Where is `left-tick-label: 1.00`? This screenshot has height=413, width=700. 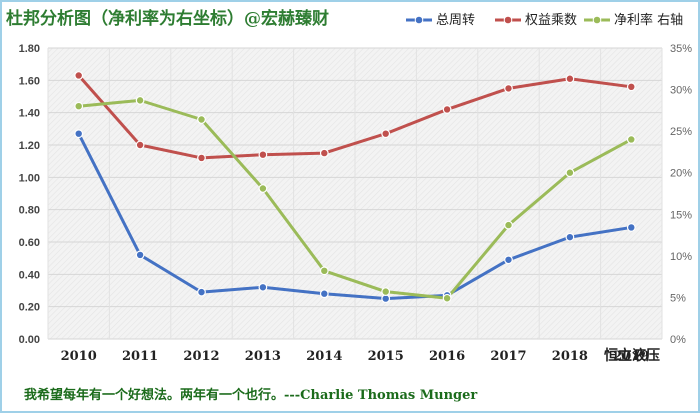
left-tick-label: 1.00 is located at coordinates (29, 178).